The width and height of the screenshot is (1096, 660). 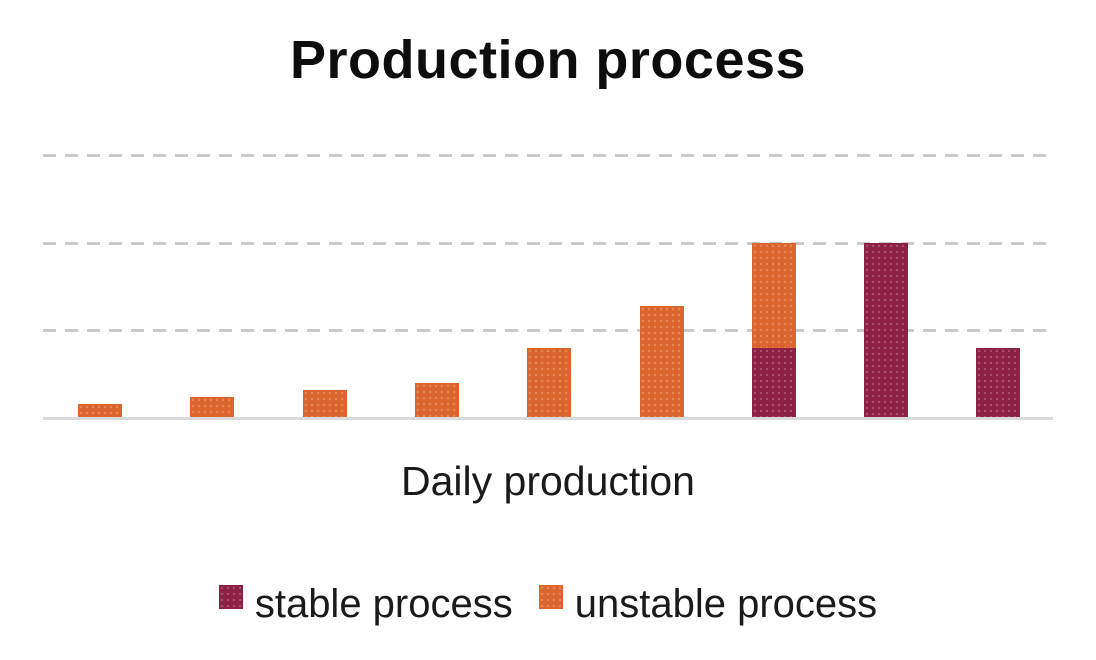 I want to click on legend-label-stable-process: stable process, so click(x=383, y=604).